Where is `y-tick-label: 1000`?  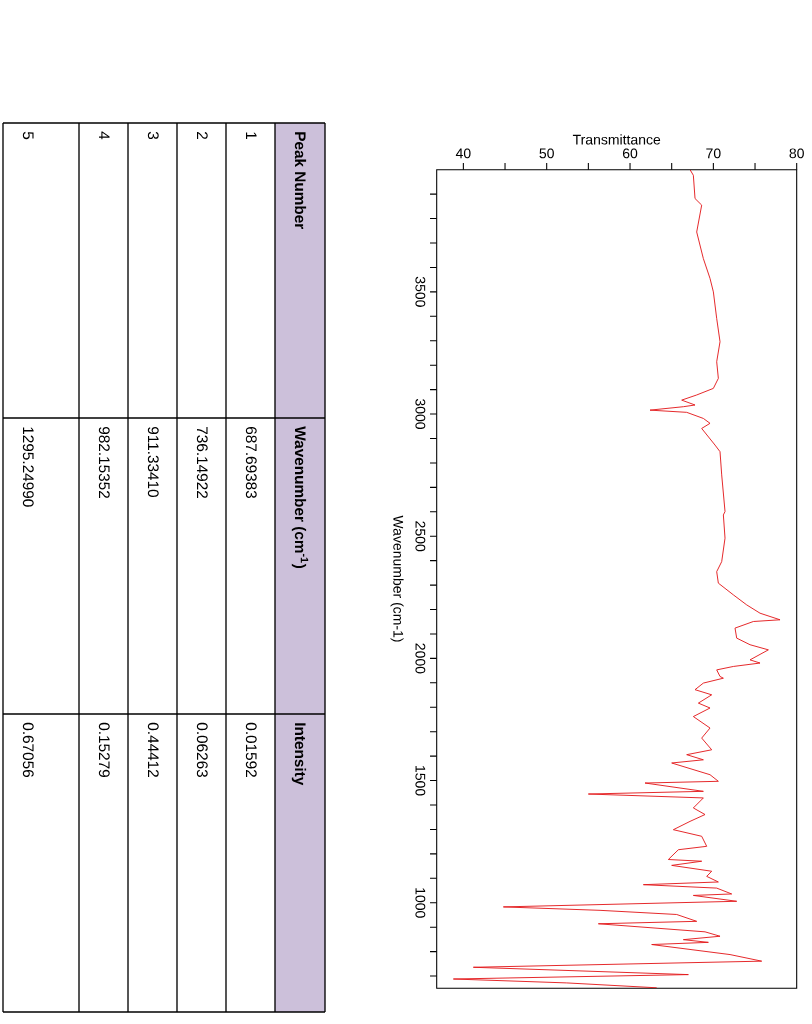 y-tick-label: 1000 is located at coordinates (420, 903).